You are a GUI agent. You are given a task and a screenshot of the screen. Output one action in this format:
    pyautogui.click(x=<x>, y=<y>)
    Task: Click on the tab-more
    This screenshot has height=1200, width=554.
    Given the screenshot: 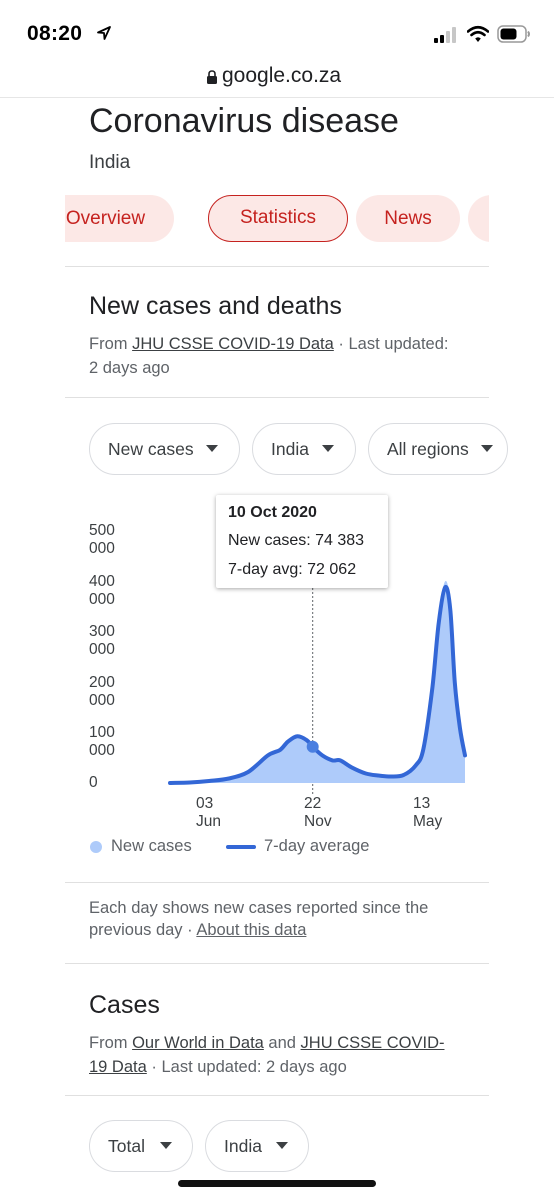 What is the action you would take?
    pyautogui.click(x=478, y=218)
    